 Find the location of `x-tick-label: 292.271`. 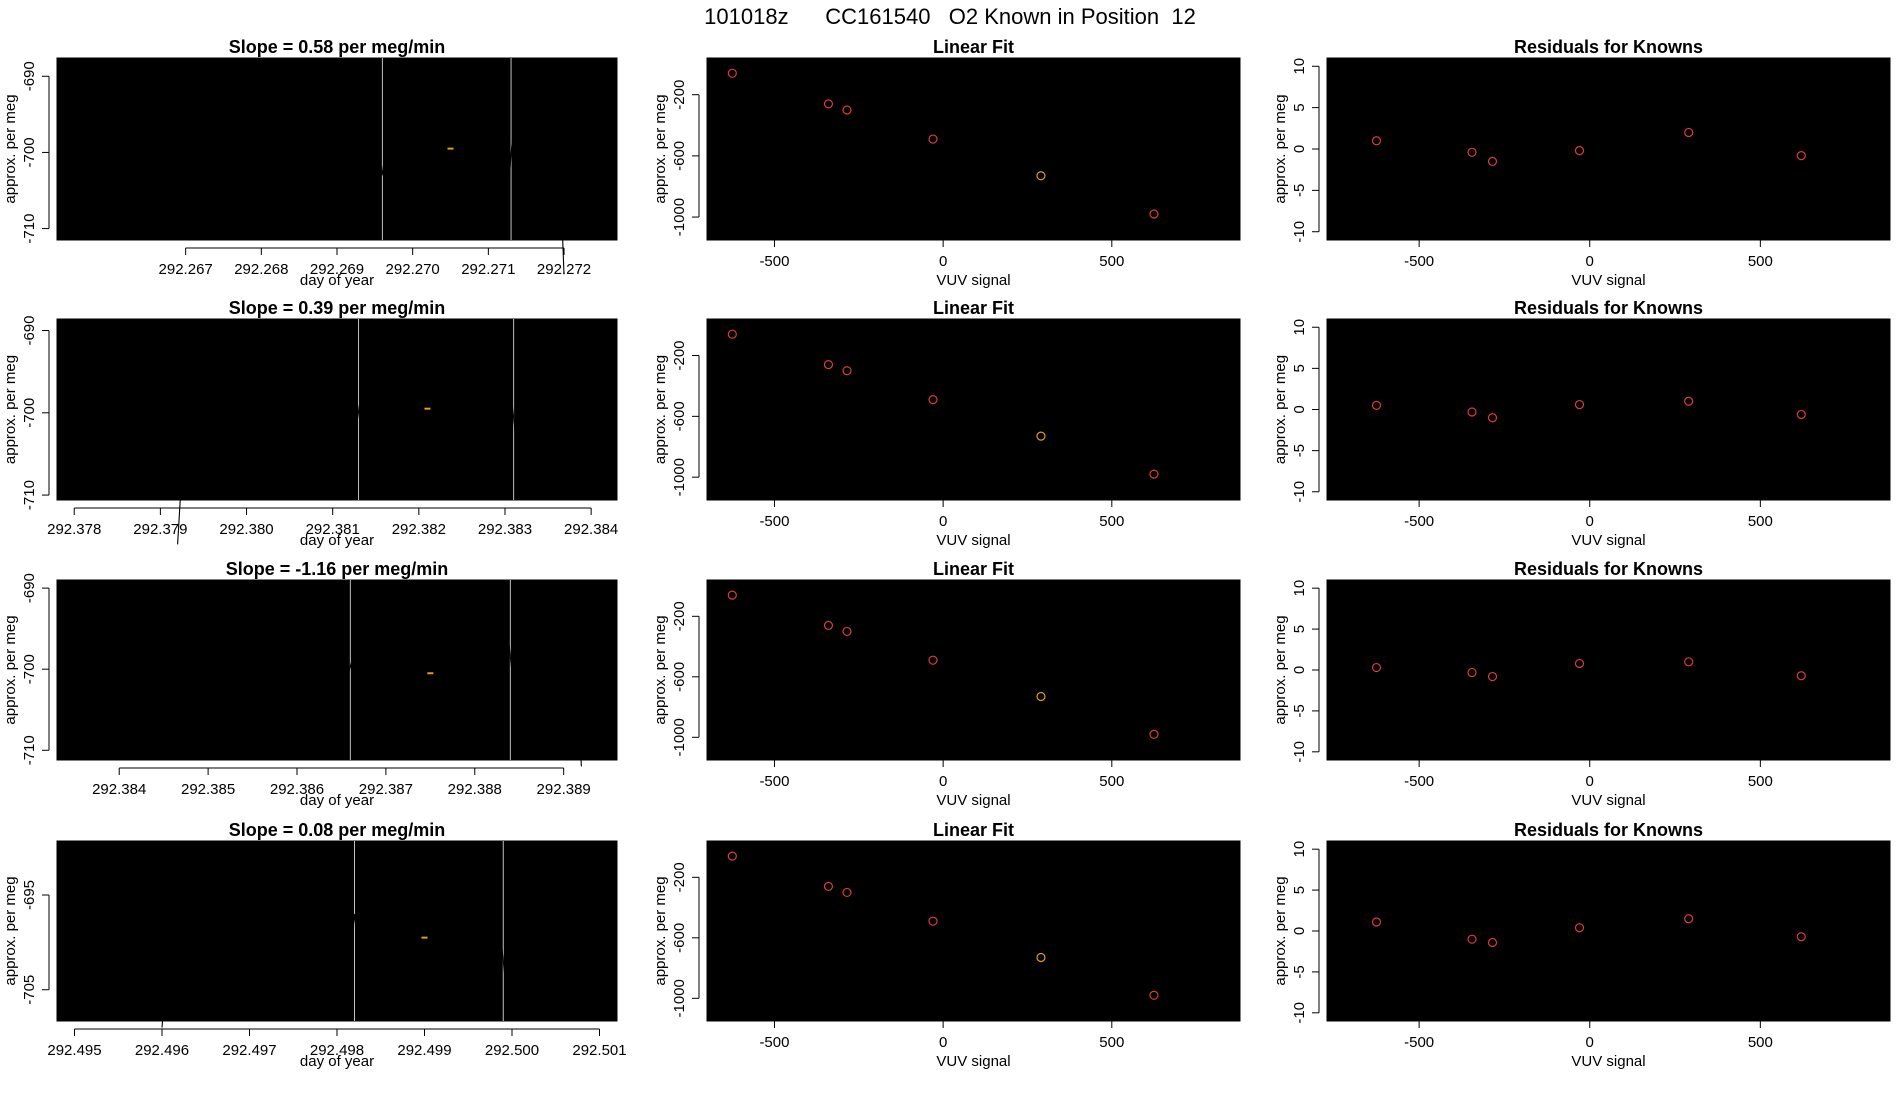

x-tick-label: 292.271 is located at coordinates (488, 269).